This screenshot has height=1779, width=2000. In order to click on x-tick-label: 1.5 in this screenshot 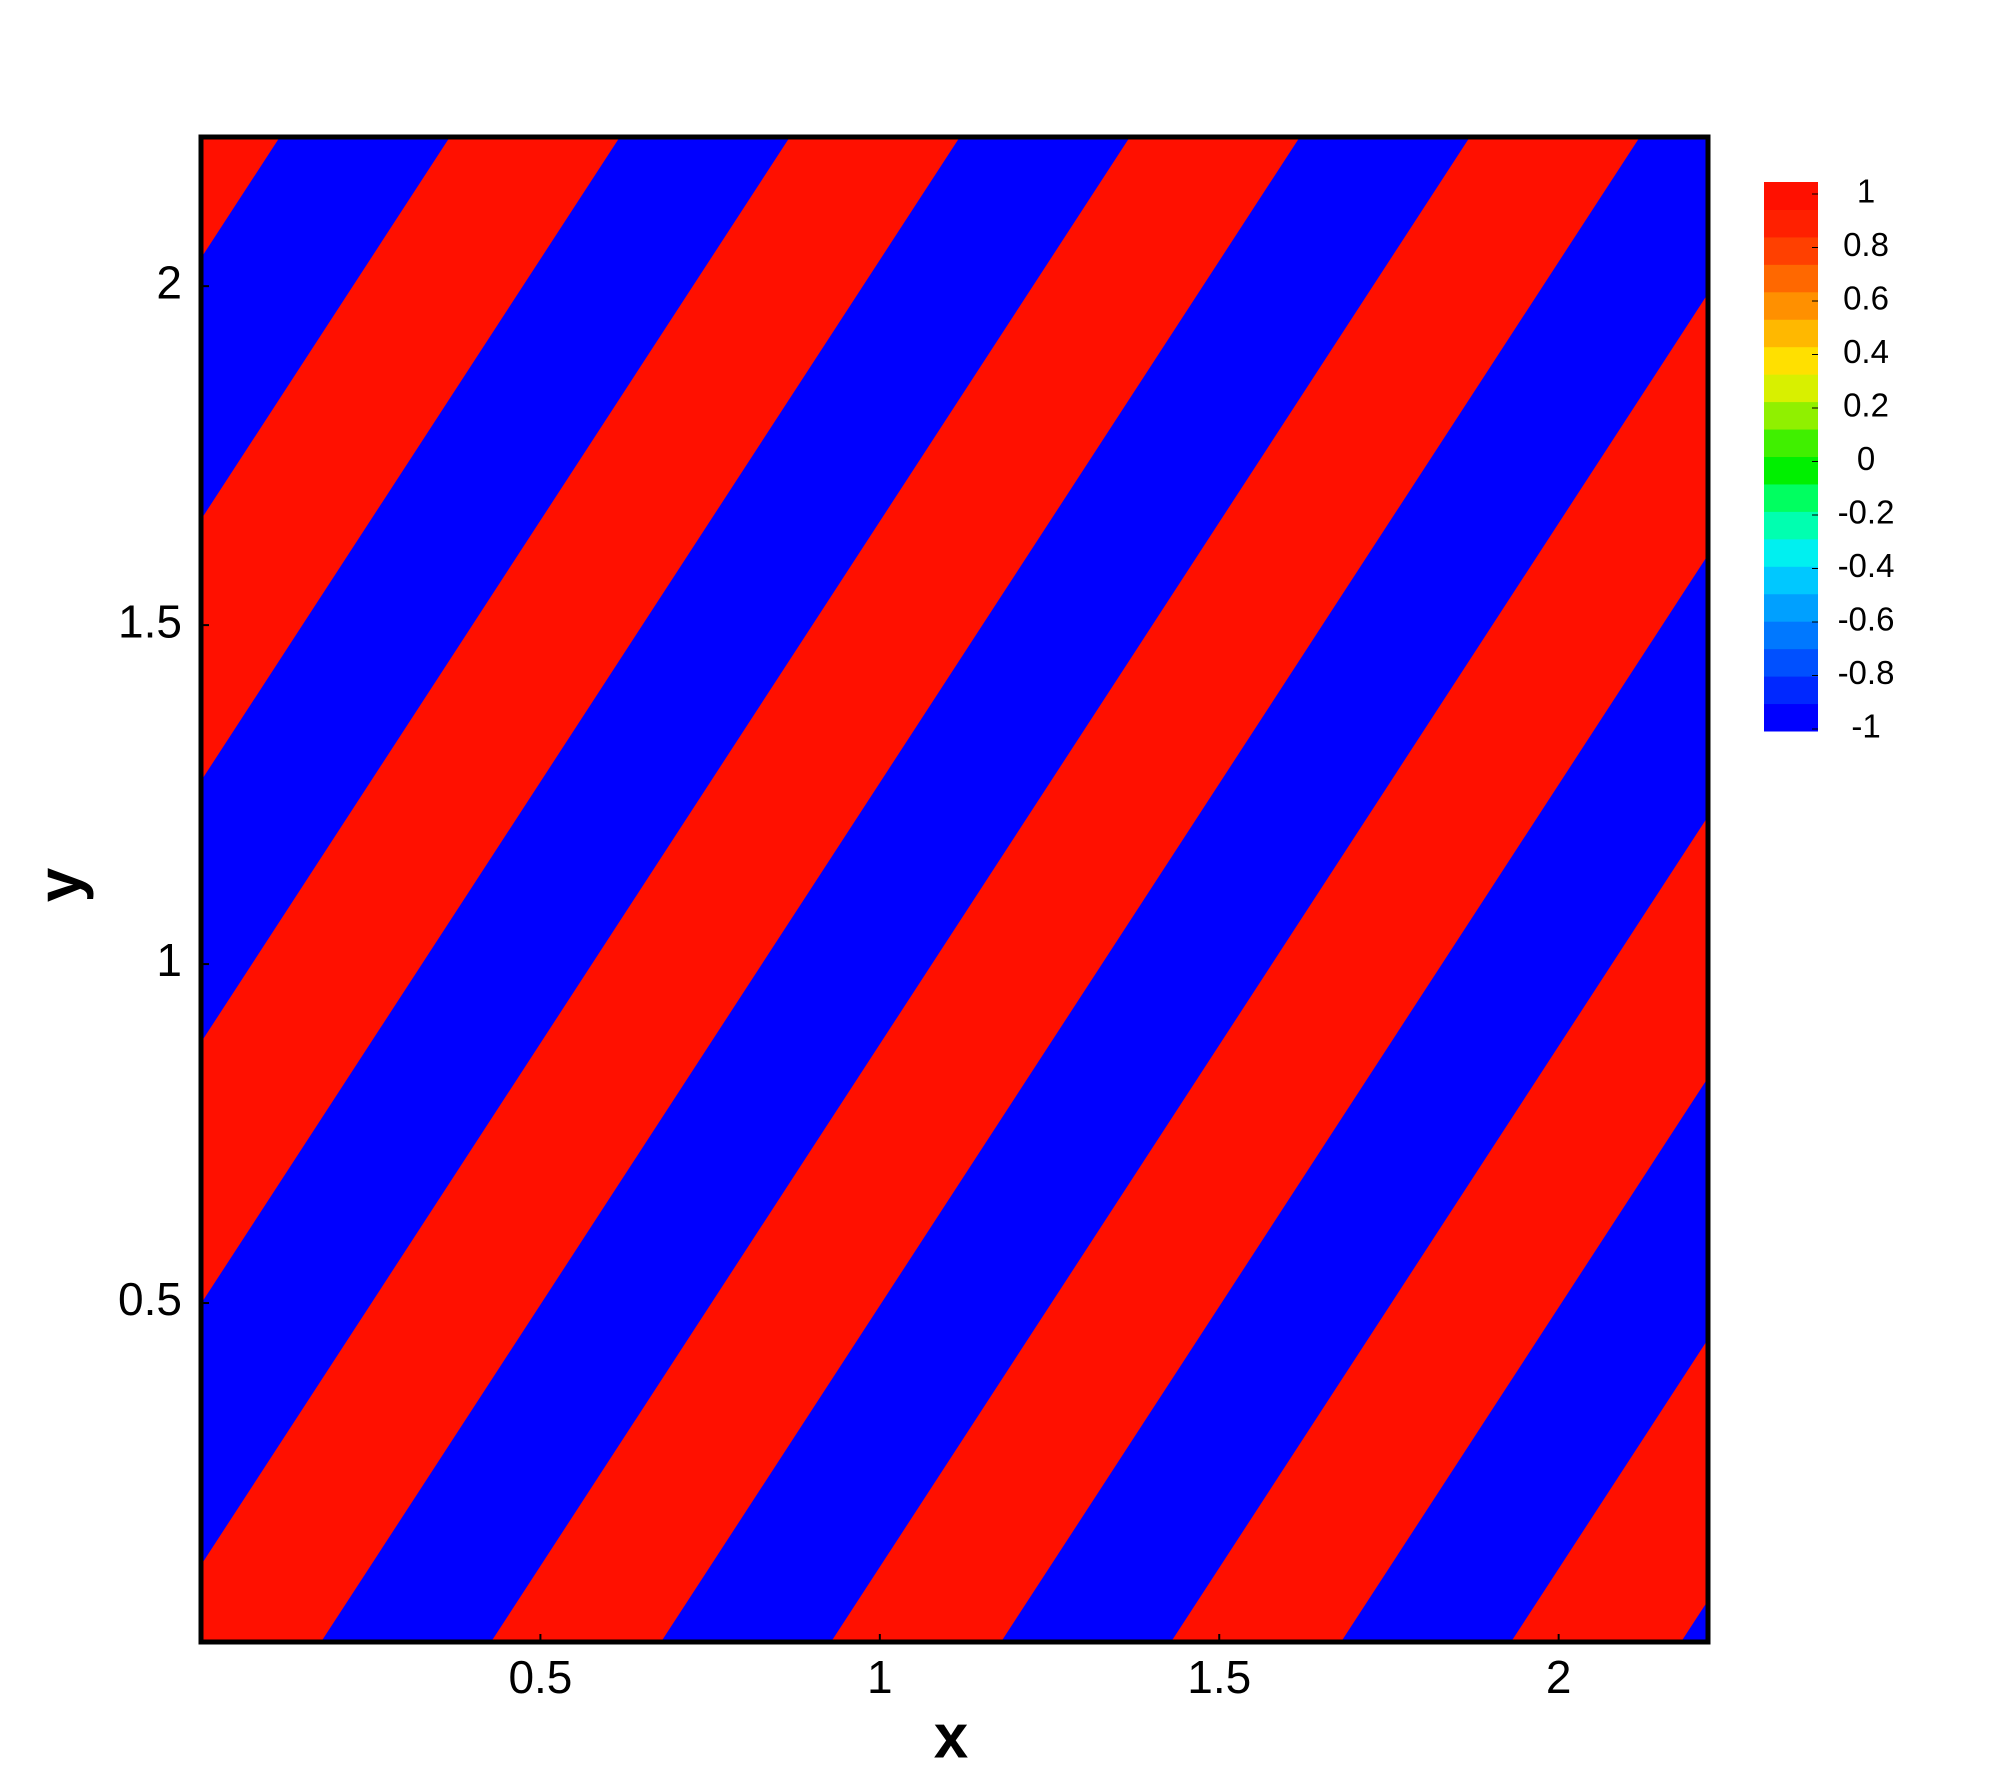, I will do `click(1219, 1677)`.